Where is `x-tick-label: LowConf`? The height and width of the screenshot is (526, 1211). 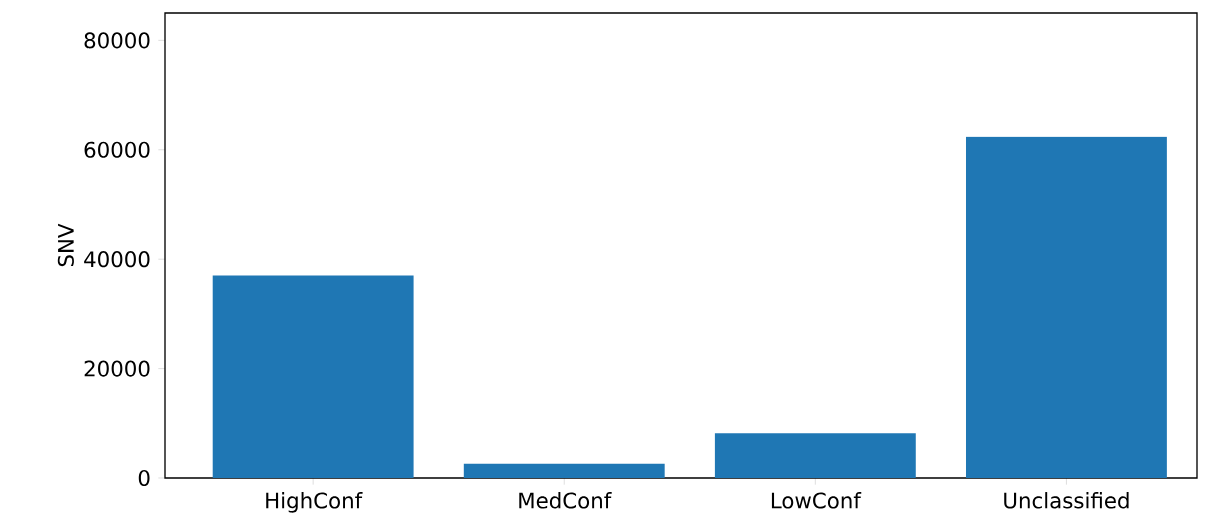 x-tick-label: LowConf is located at coordinates (816, 500).